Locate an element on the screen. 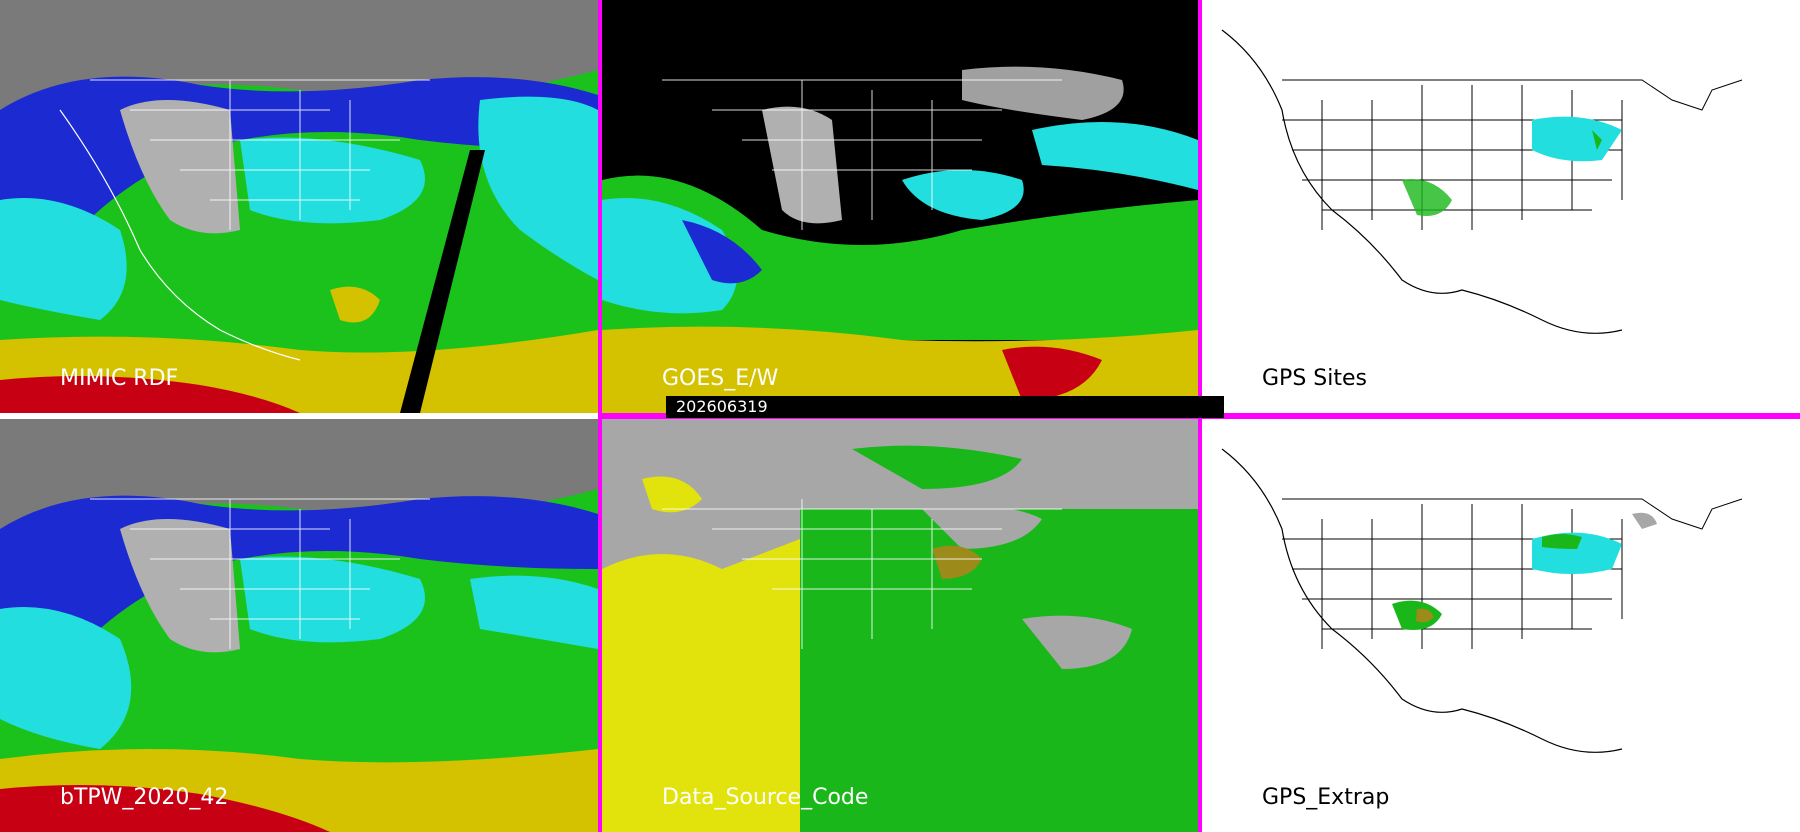 Image resolution: width=1800 pixels, height=832 pixels. panel-label: GPS Sites is located at coordinates (1314, 378).